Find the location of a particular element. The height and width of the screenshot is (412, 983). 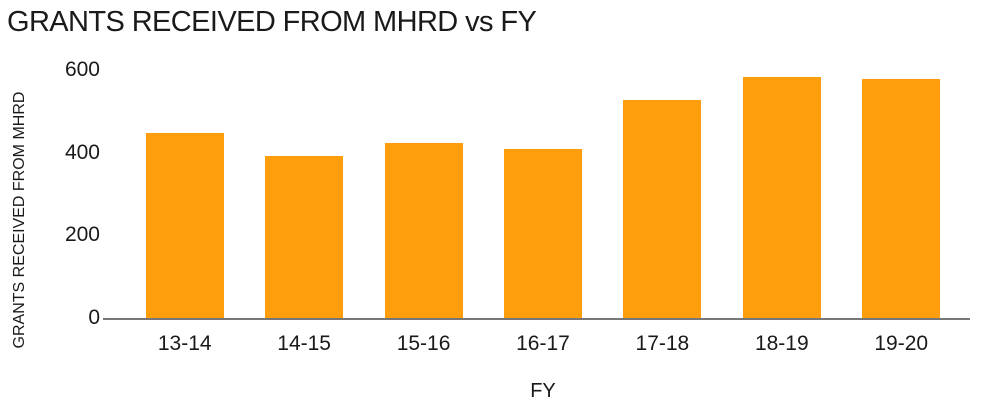

x-tick-label: 16-17 is located at coordinates (543, 343).